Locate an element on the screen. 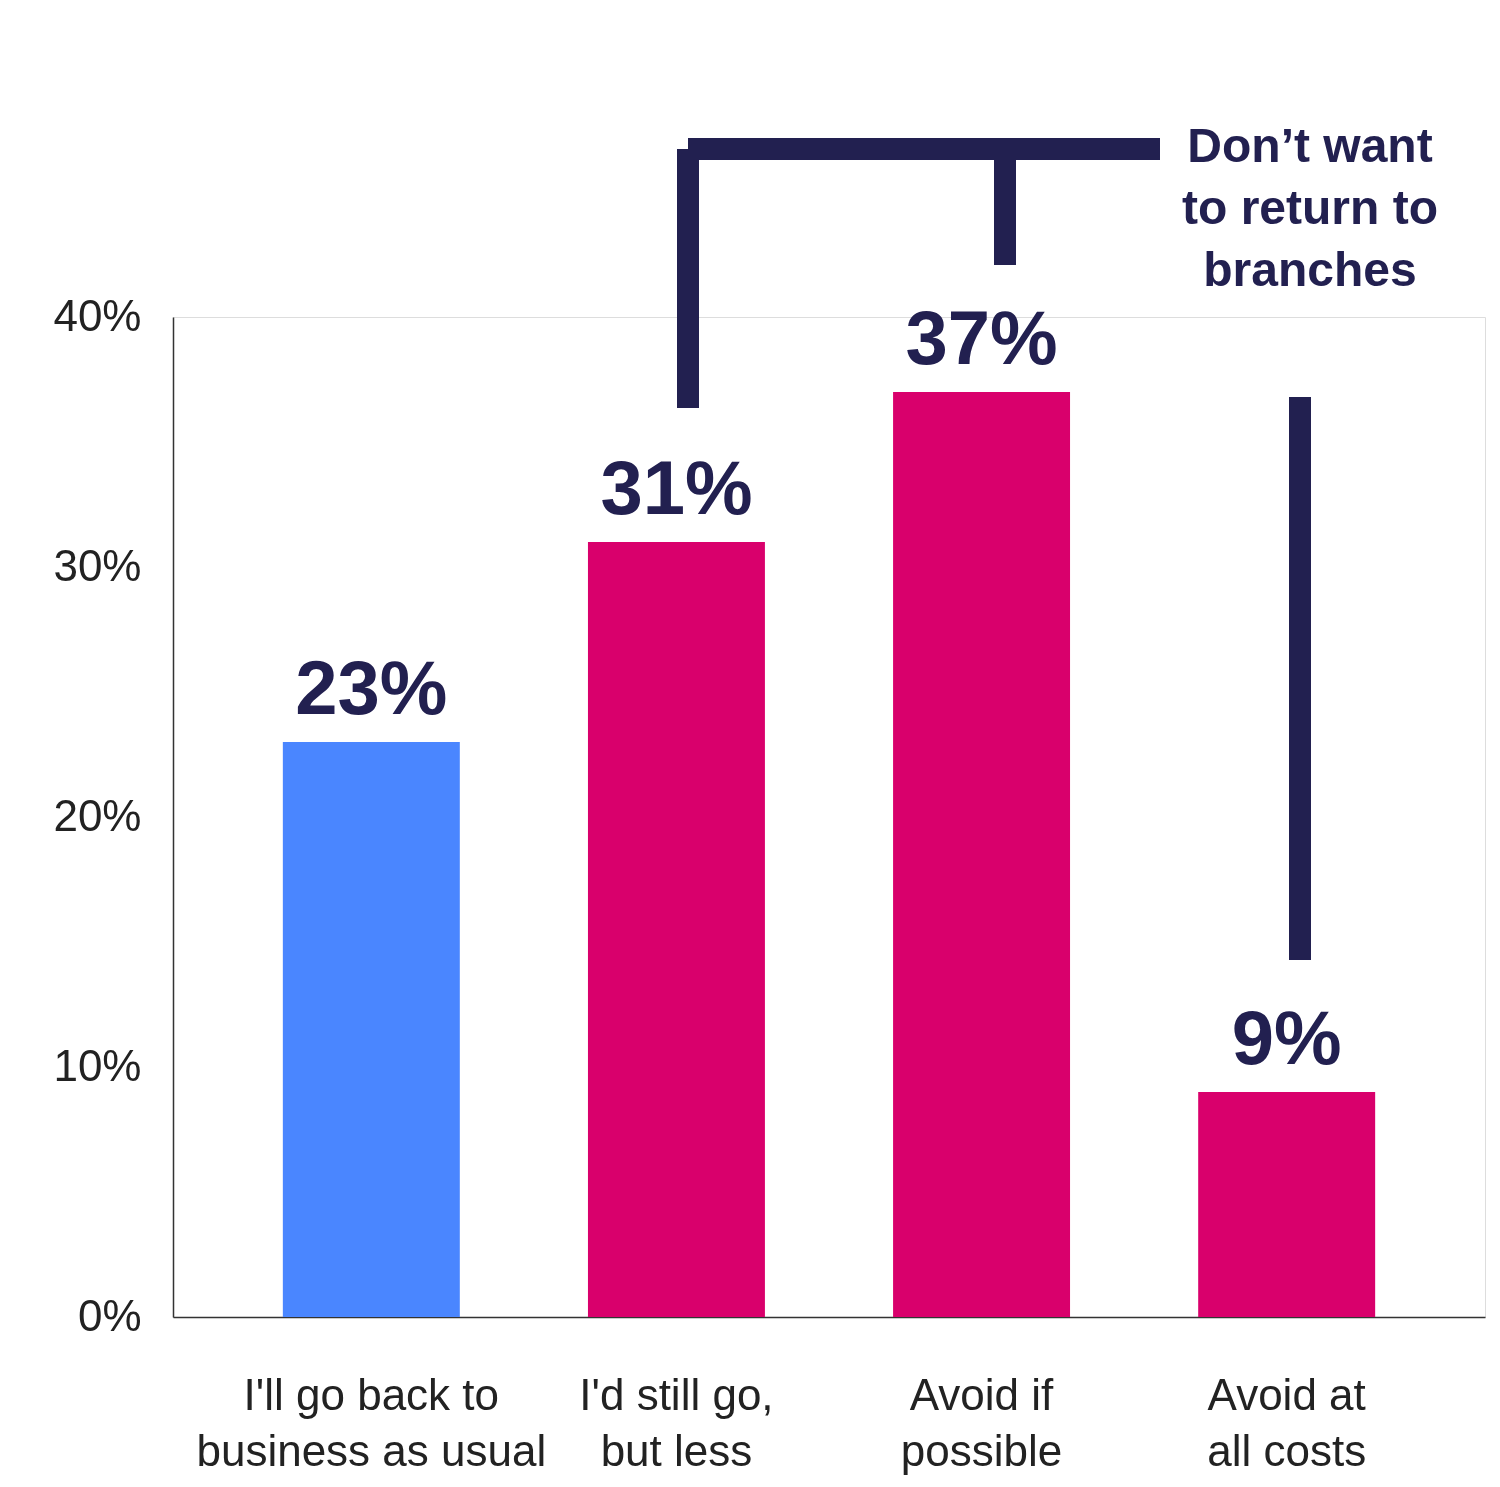 The width and height of the screenshot is (1500, 1487). data-label: 23% is located at coordinates (371, 687).